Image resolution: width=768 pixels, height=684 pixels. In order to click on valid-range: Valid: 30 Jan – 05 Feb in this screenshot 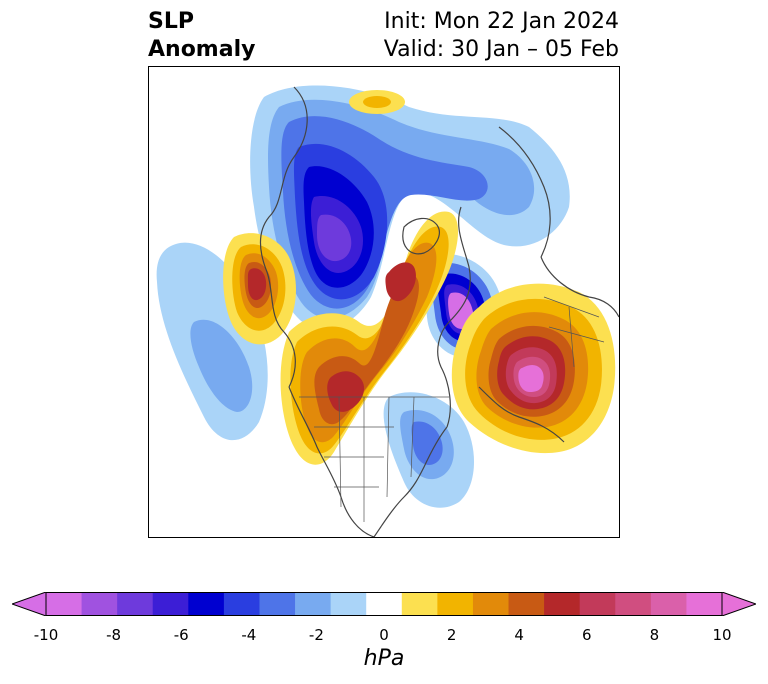, I will do `click(501, 49)`.